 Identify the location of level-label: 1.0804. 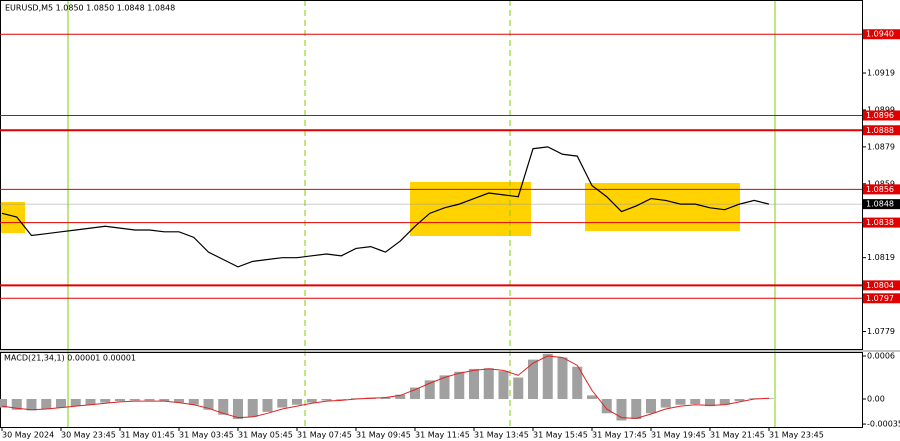
(880, 285).